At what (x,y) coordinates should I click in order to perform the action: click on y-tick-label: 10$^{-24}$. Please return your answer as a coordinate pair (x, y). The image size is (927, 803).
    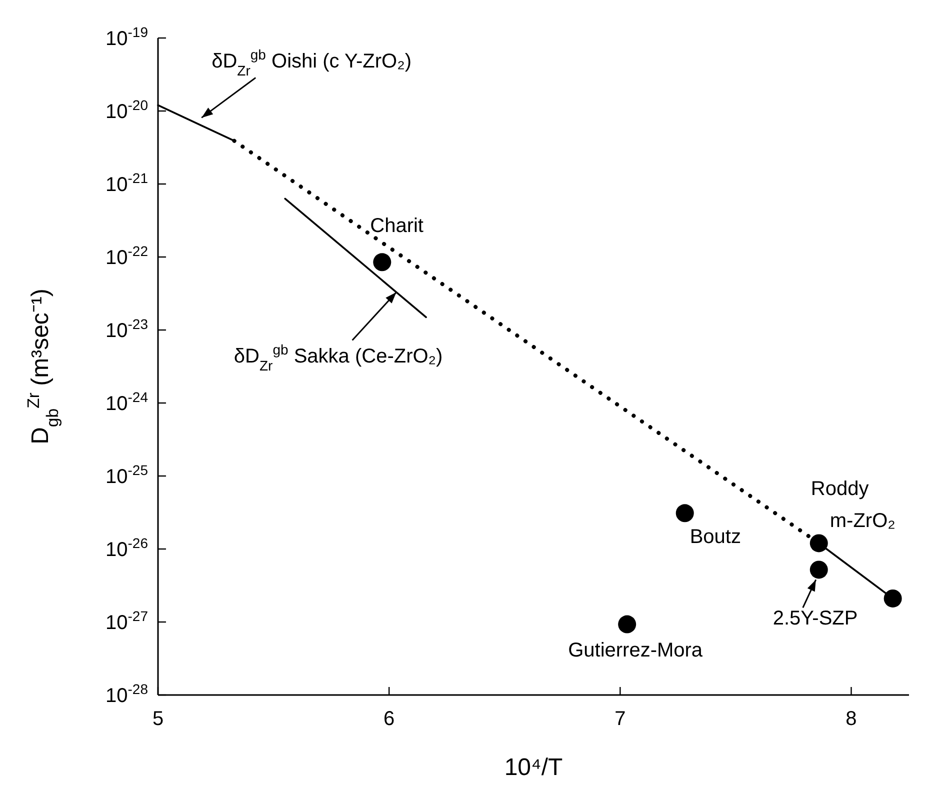
    Looking at the image, I should click on (127, 402).